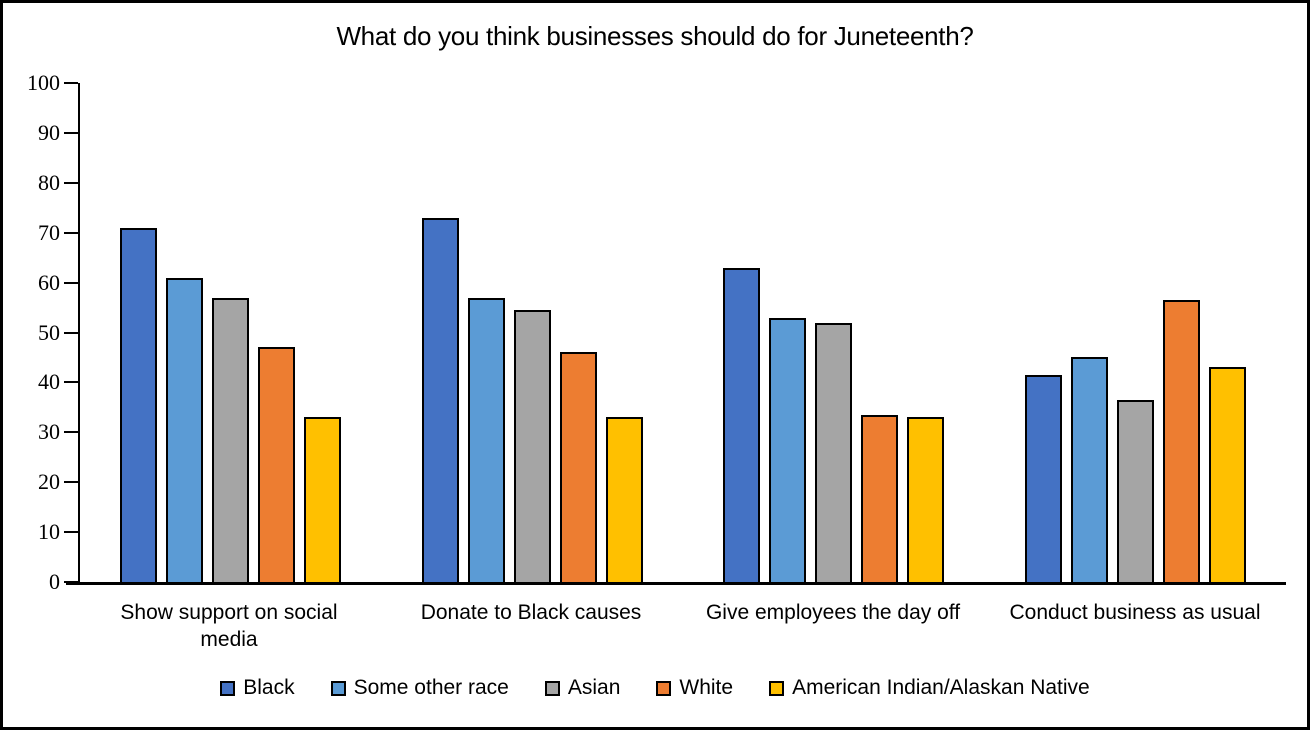 The image size is (1310, 730). I want to click on legend-item: Black, so click(257, 688).